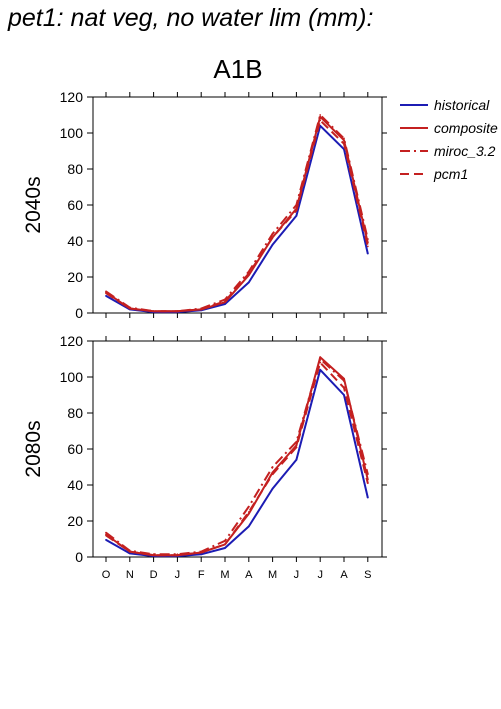 This screenshot has height=709, width=501. What do you see at coordinates (462, 105) in the screenshot?
I see `legend-label-historical: historical` at bounding box center [462, 105].